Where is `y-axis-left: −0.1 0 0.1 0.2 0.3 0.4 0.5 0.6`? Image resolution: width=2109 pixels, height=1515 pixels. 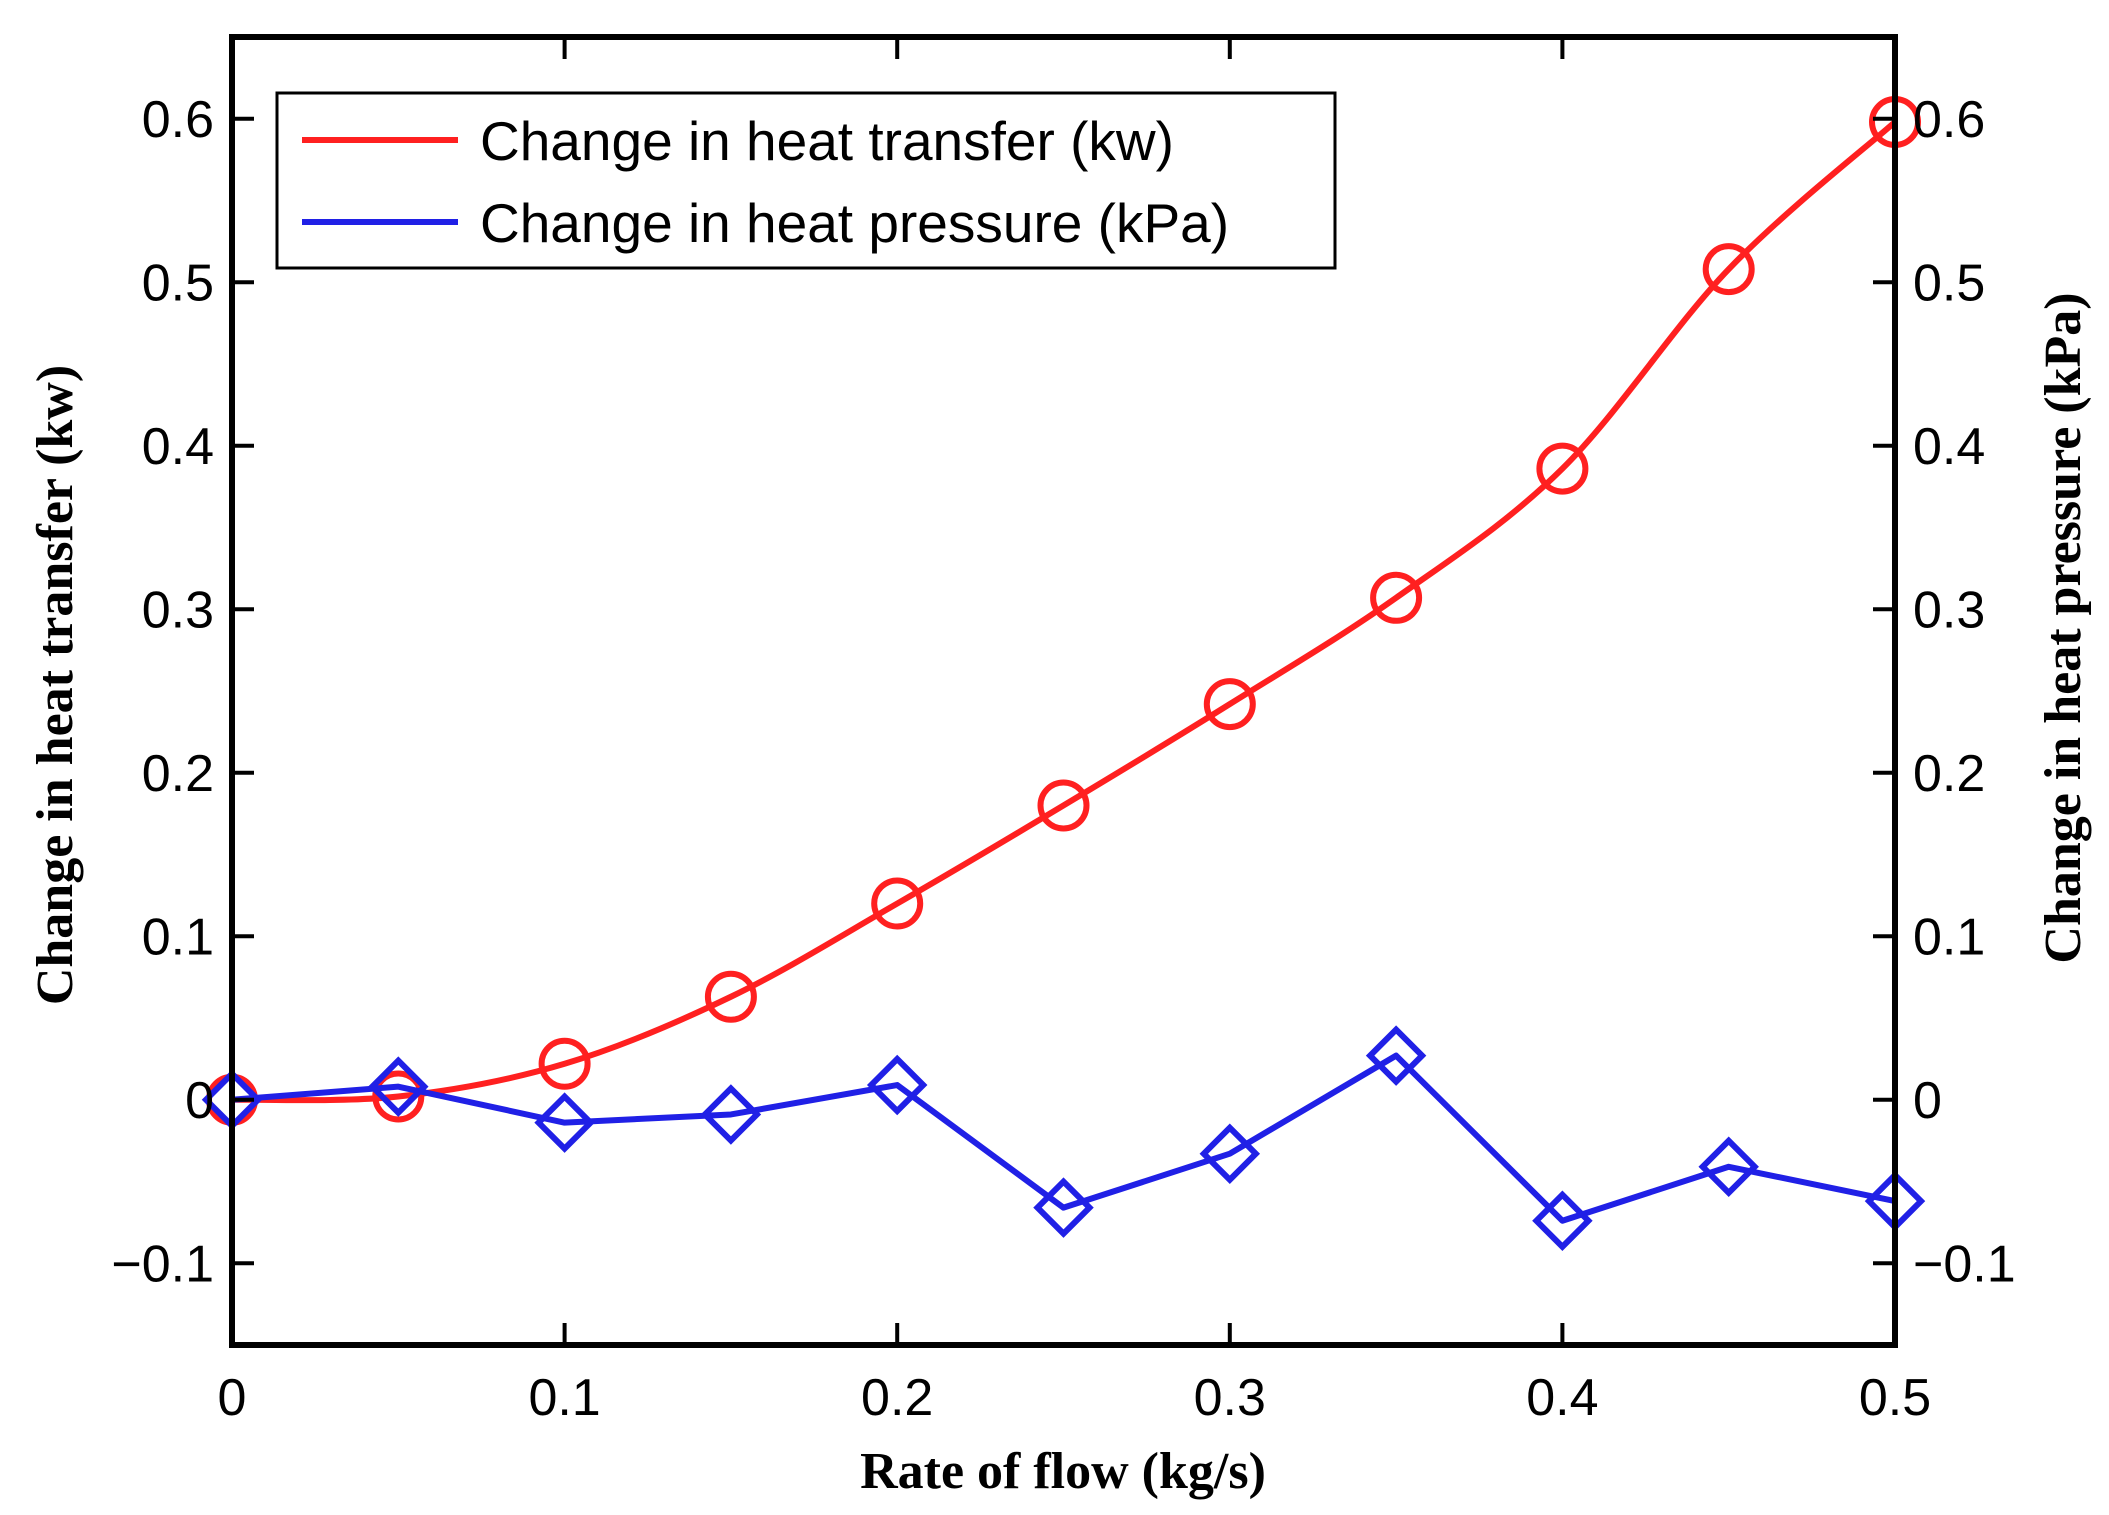 y-axis-left: −0.1 0 0.1 0.2 0.3 0.4 0.5 0.6 is located at coordinates (182, 692).